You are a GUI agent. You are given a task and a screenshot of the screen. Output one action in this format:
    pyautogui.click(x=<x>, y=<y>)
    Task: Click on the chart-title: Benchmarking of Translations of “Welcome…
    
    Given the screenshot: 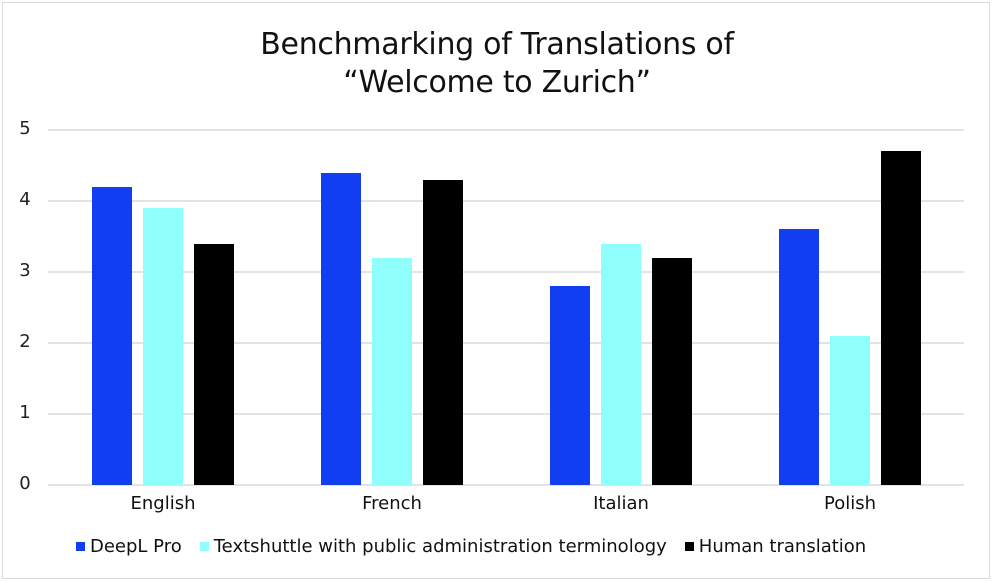 What is the action you would take?
    pyautogui.click(x=497, y=64)
    